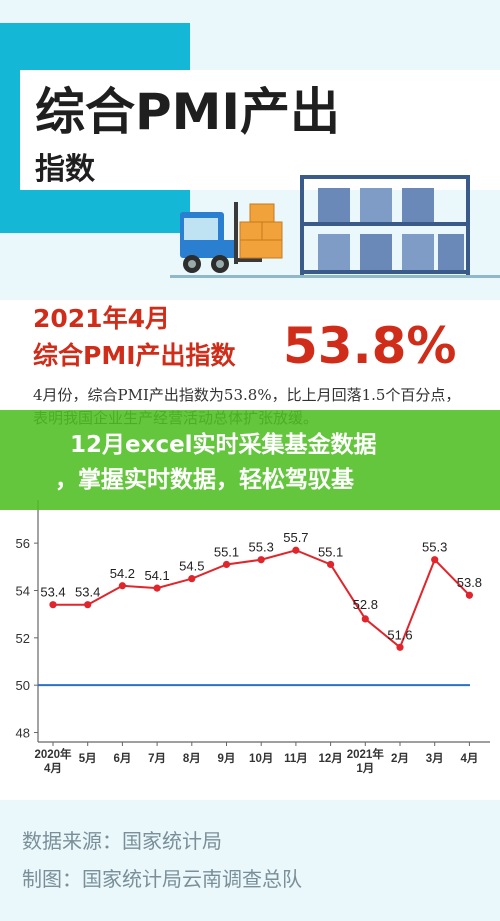 Image resolution: width=500 pixels, height=921 pixels. Describe the element at coordinates (365, 604) in the screenshot. I see `data-label: 52.8` at that location.